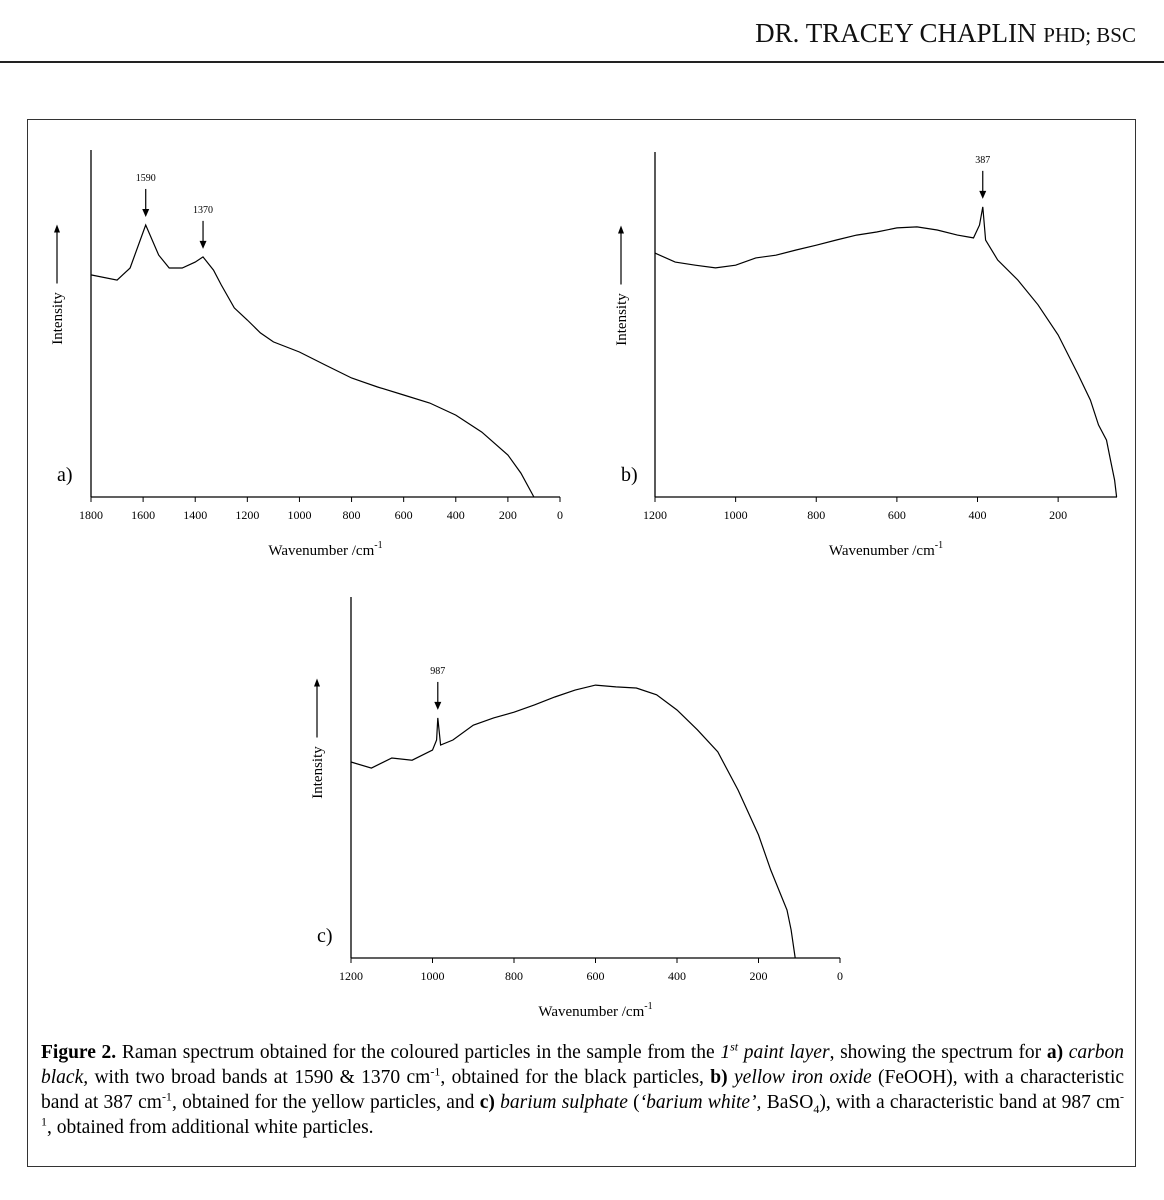 This screenshot has width=1164, height=1200. I want to click on caption-run: , showing the spectrum for, so click(938, 1052).